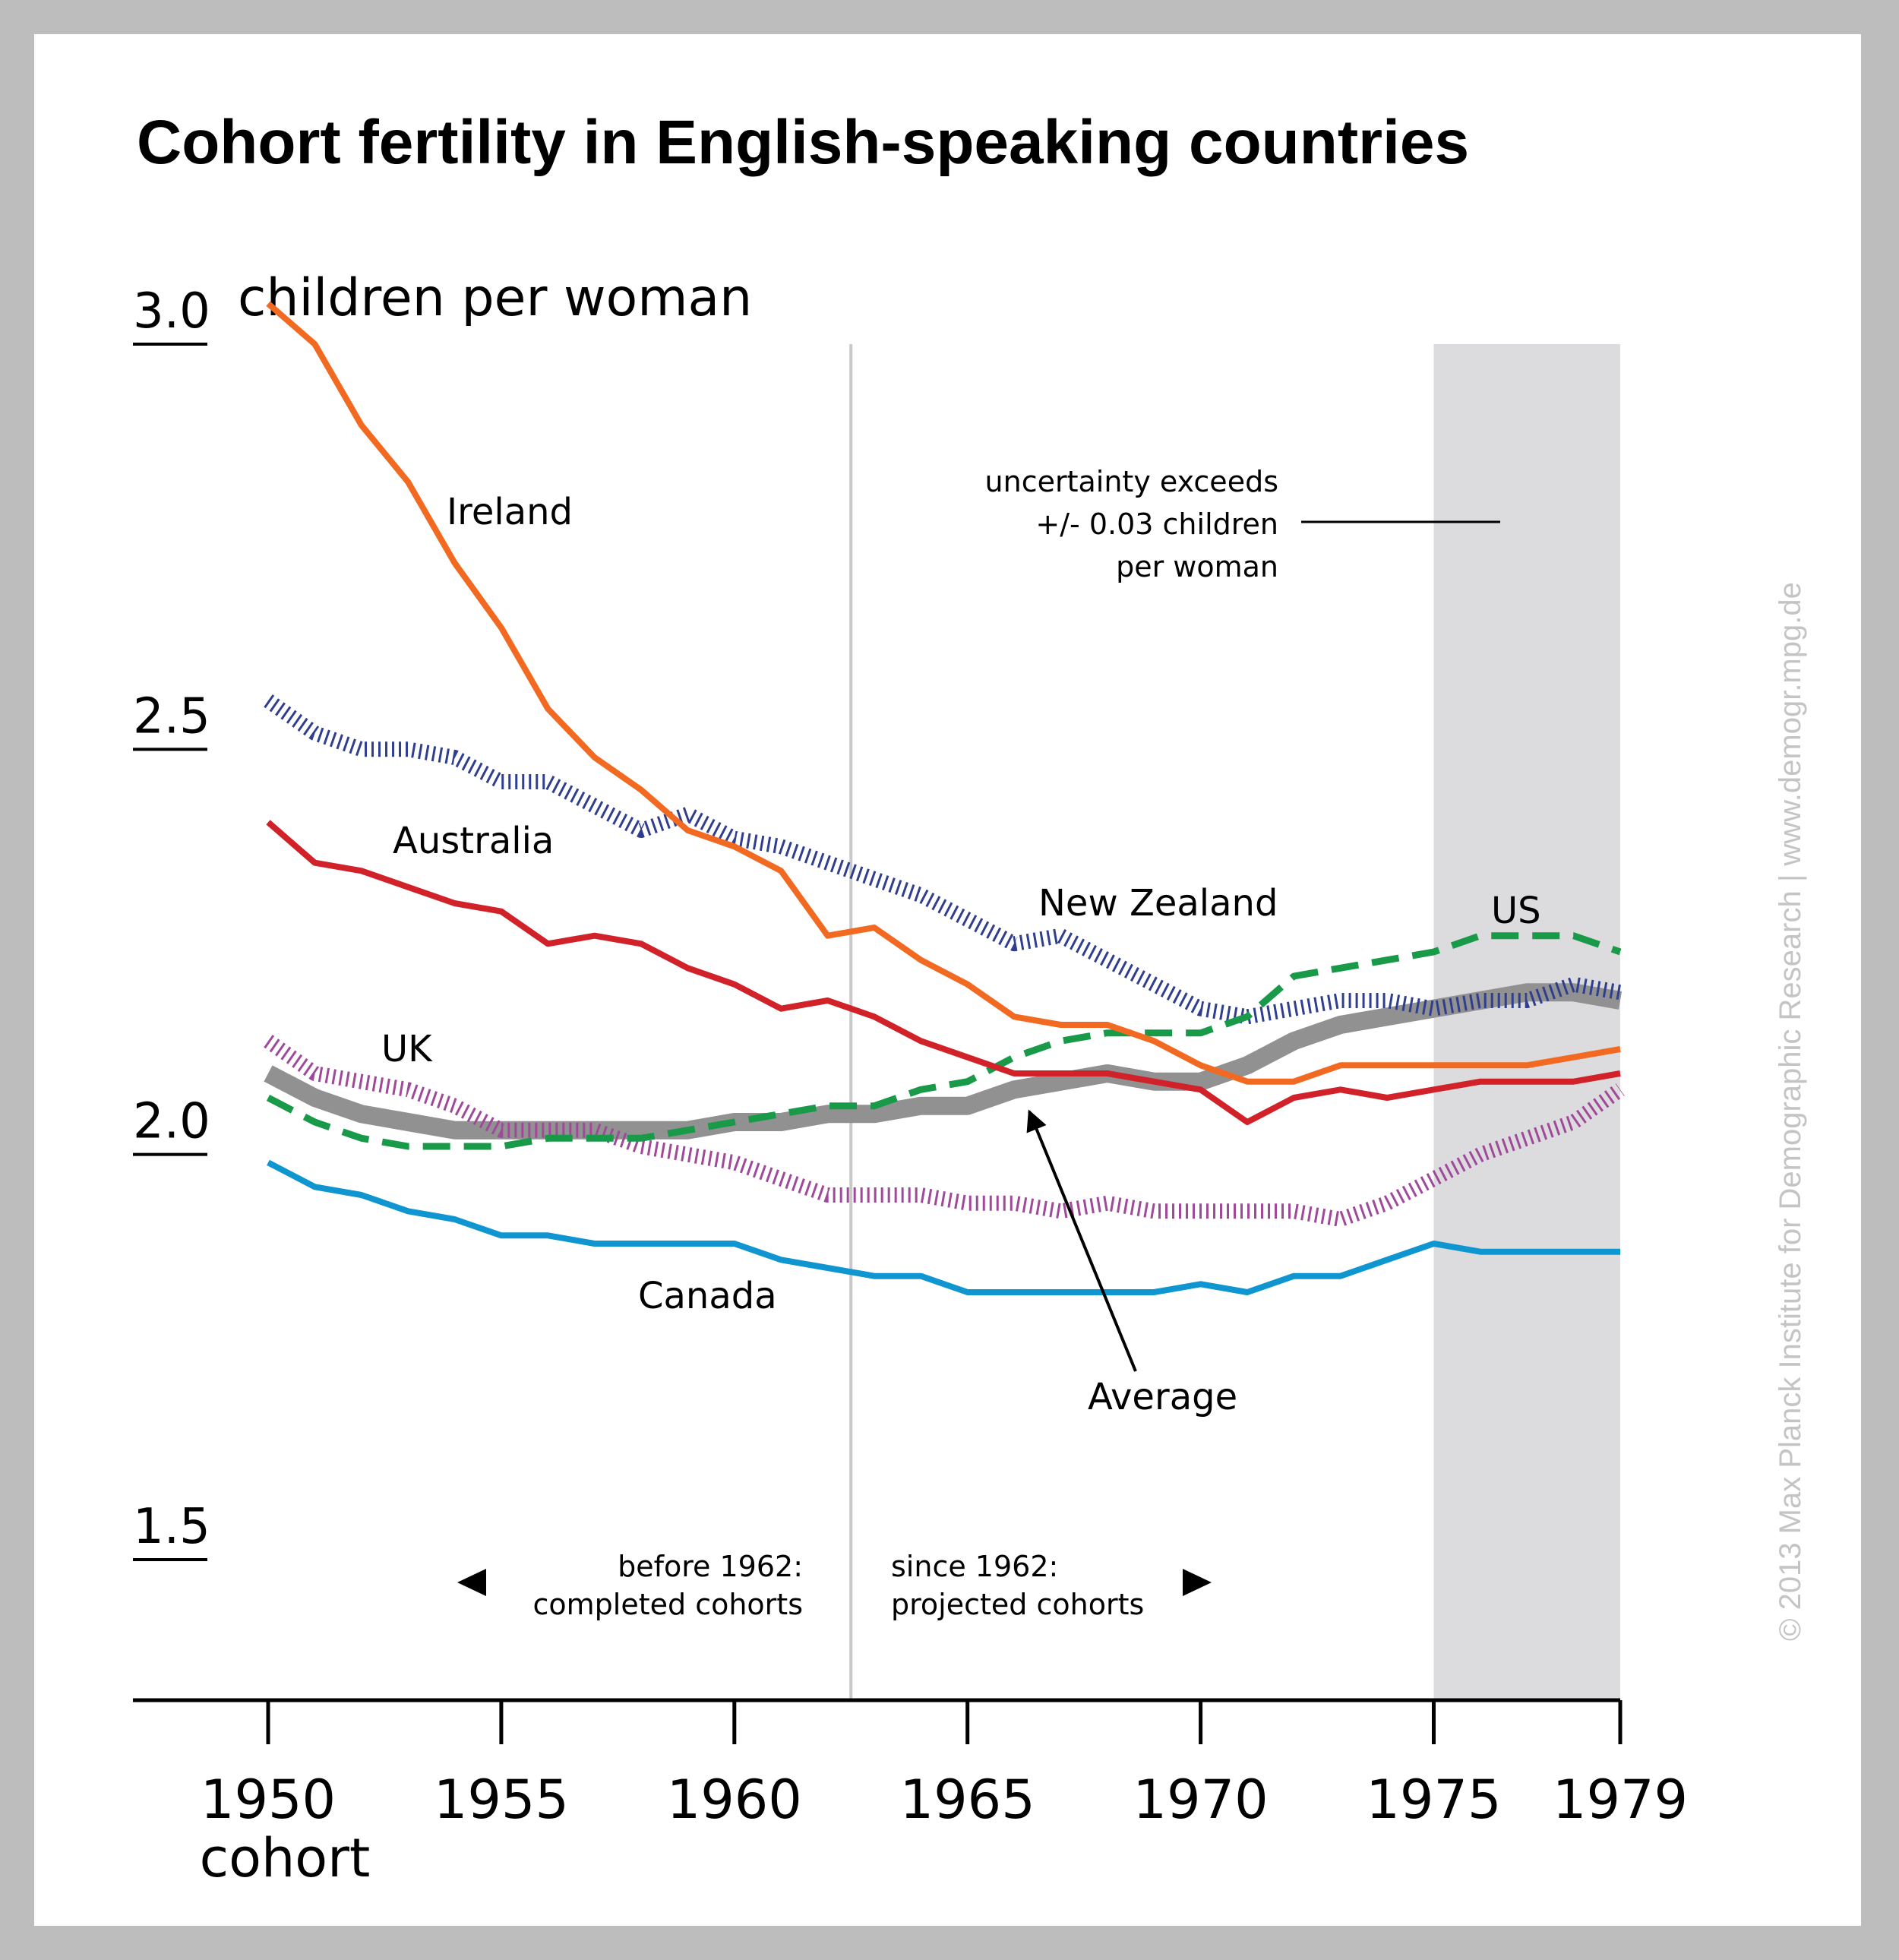 Image resolution: width=1899 pixels, height=1960 pixels. Describe the element at coordinates (1198, 1582) in the screenshot. I see `right-arrow-icon` at that location.